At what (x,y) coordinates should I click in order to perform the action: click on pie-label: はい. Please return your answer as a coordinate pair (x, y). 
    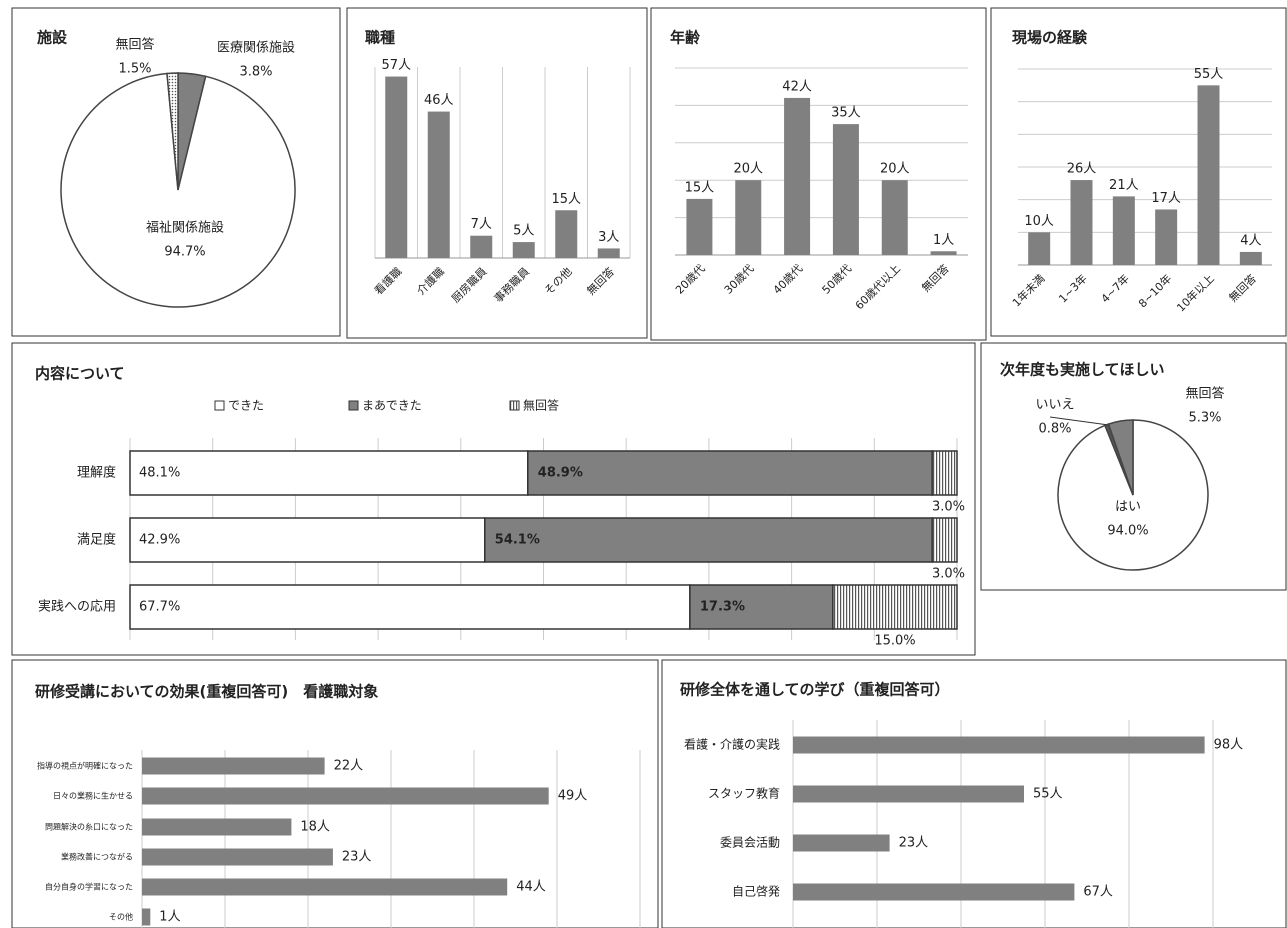
    Looking at the image, I should click on (1128, 507).